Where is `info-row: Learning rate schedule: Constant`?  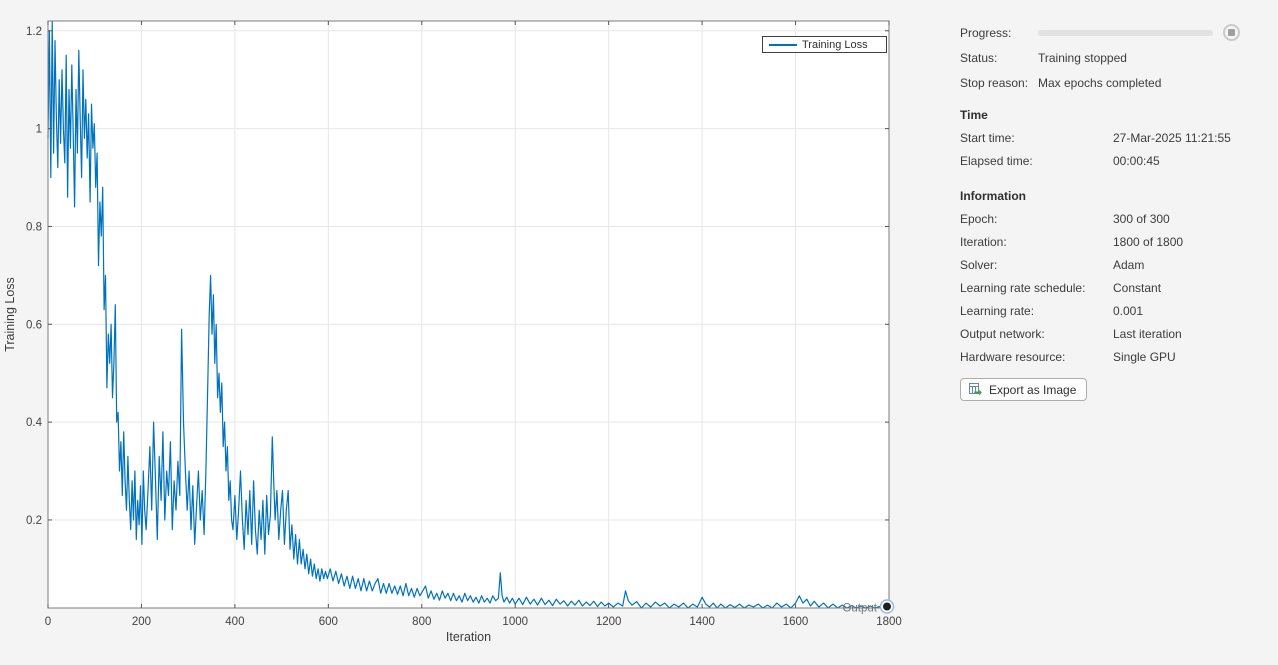 info-row: Learning rate schedule: Constant is located at coordinates (1119, 287).